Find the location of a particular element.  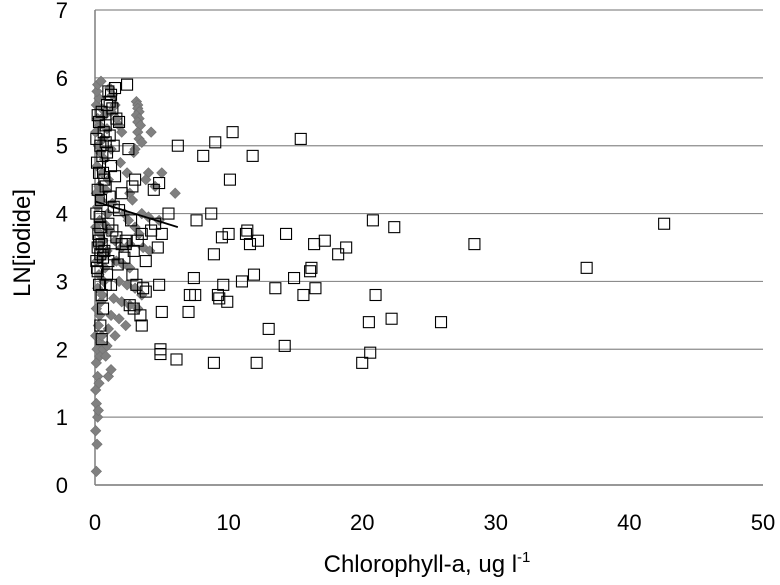

y-tick-label-6: 6 is located at coordinates (62, 78).